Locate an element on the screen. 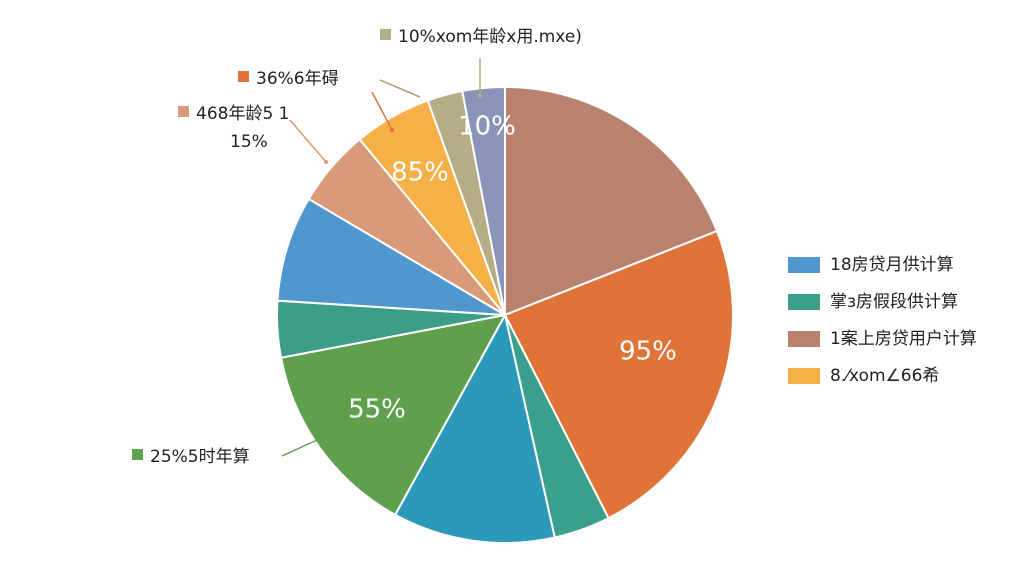  legend-label: 掌з房假段供计算 is located at coordinates (894, 302).